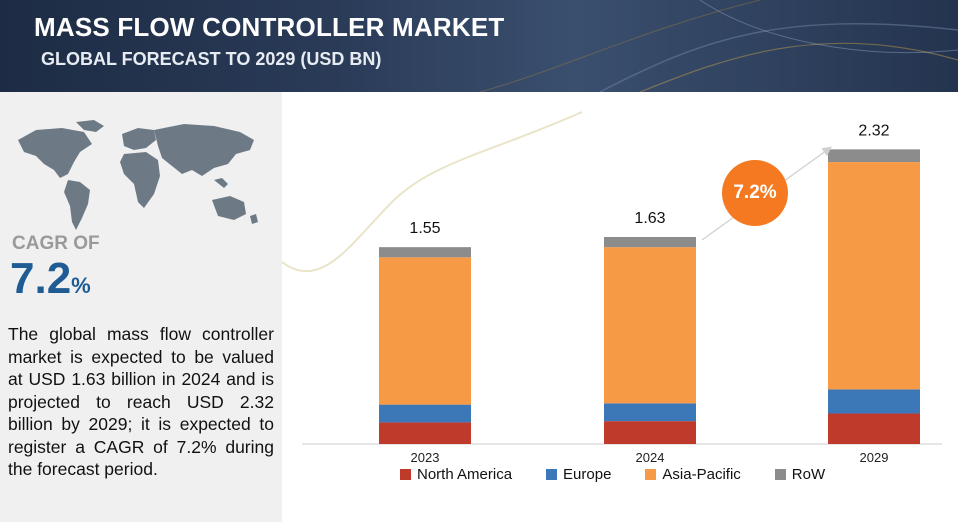  I want to click on legend-item-row: RoW, so click(800, 474).